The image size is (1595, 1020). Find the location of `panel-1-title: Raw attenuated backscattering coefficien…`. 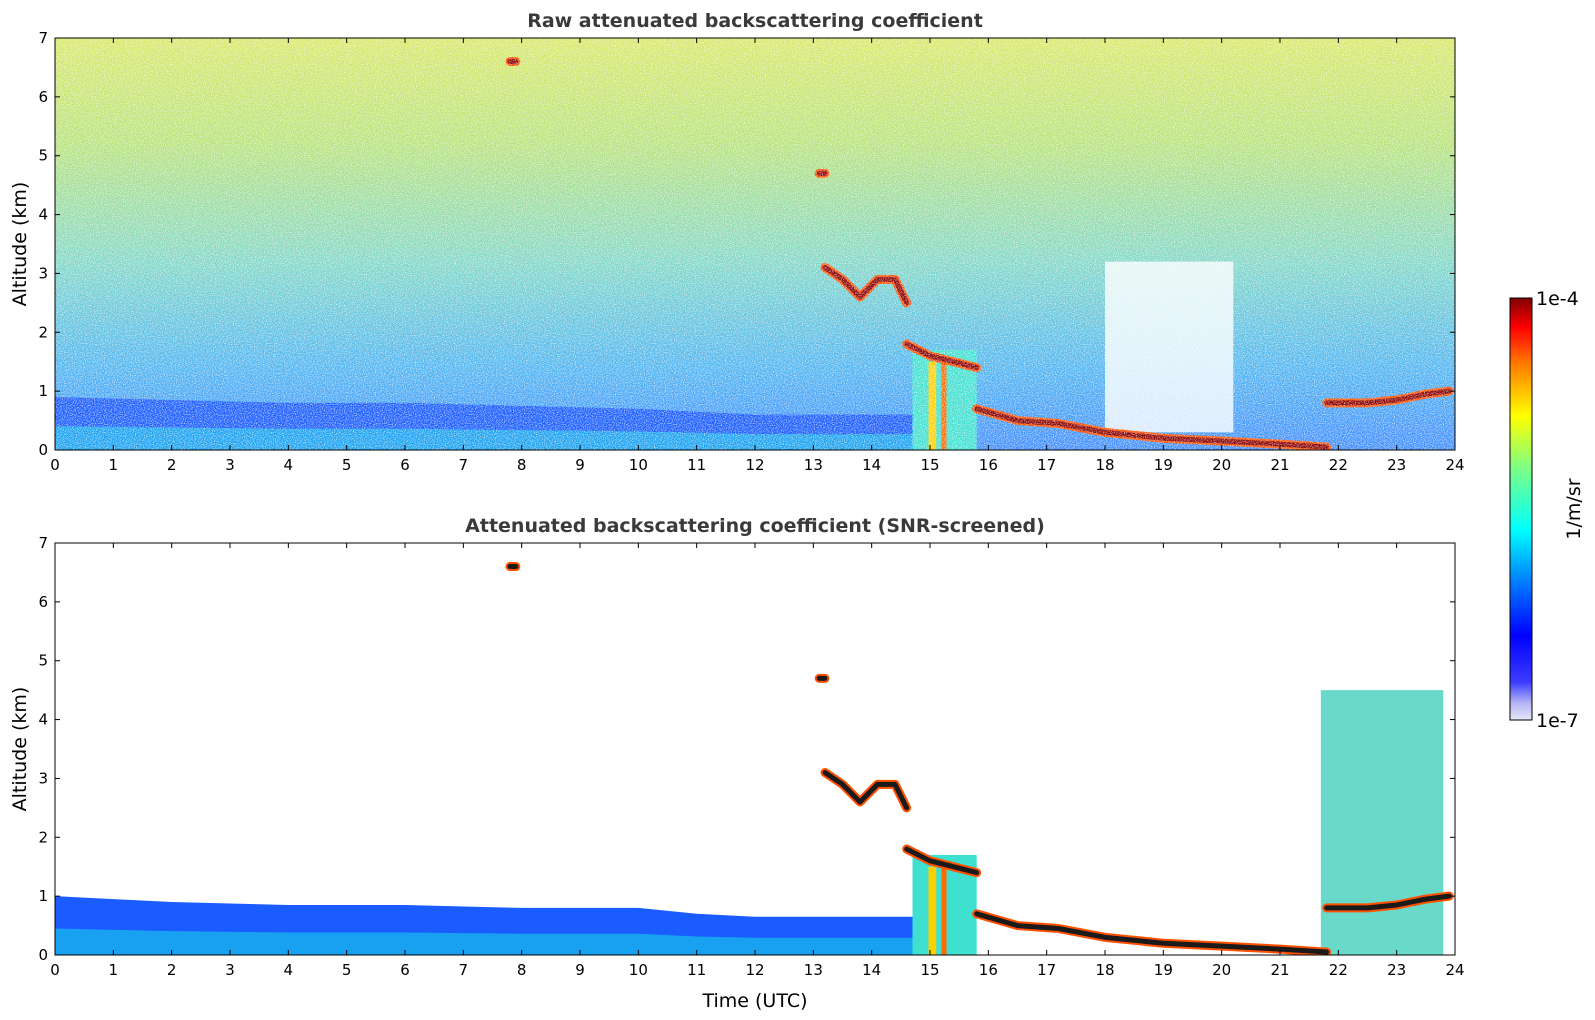

panel-1-title: Raw attenuated backscattering coefficien… is located at coordinates (755, 21).